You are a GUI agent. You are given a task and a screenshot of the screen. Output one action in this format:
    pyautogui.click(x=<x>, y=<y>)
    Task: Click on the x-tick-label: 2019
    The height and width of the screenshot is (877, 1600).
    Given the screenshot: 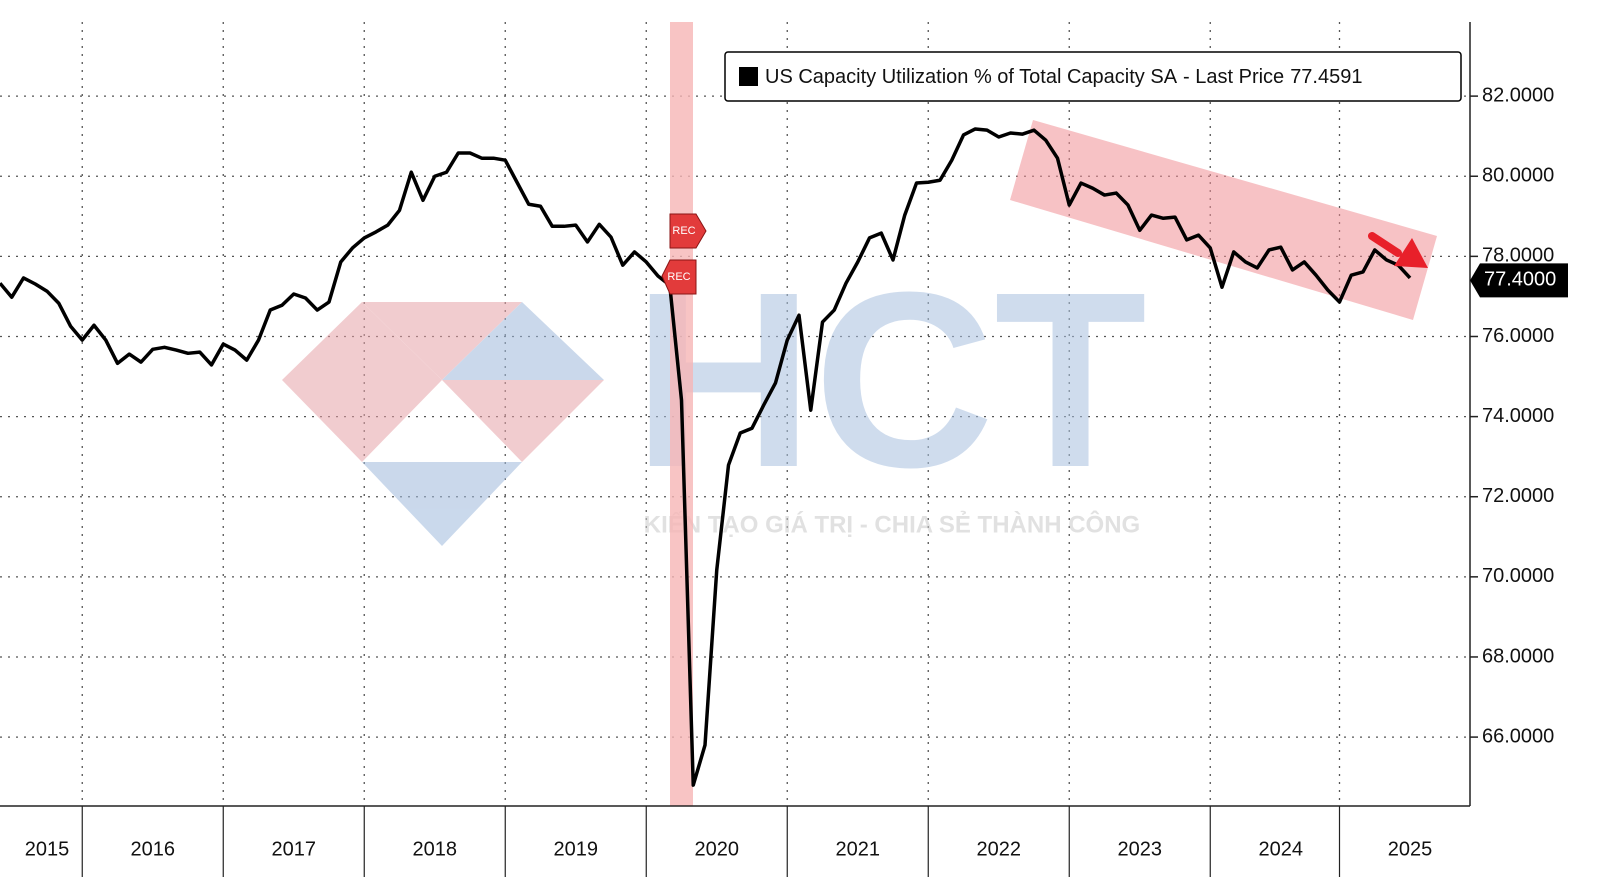 What is the action you would take?
    pyautogui.click(x=576, y=849)
    